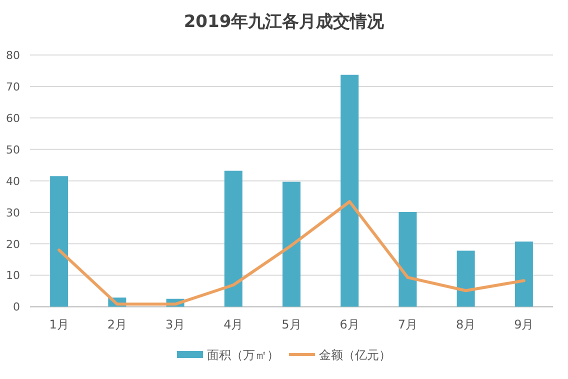 This screenshot has width=568, height=379. Describe the element at coordinates (466, 325) in the screenshot. I see `x-tick-label: 8月` at that location.